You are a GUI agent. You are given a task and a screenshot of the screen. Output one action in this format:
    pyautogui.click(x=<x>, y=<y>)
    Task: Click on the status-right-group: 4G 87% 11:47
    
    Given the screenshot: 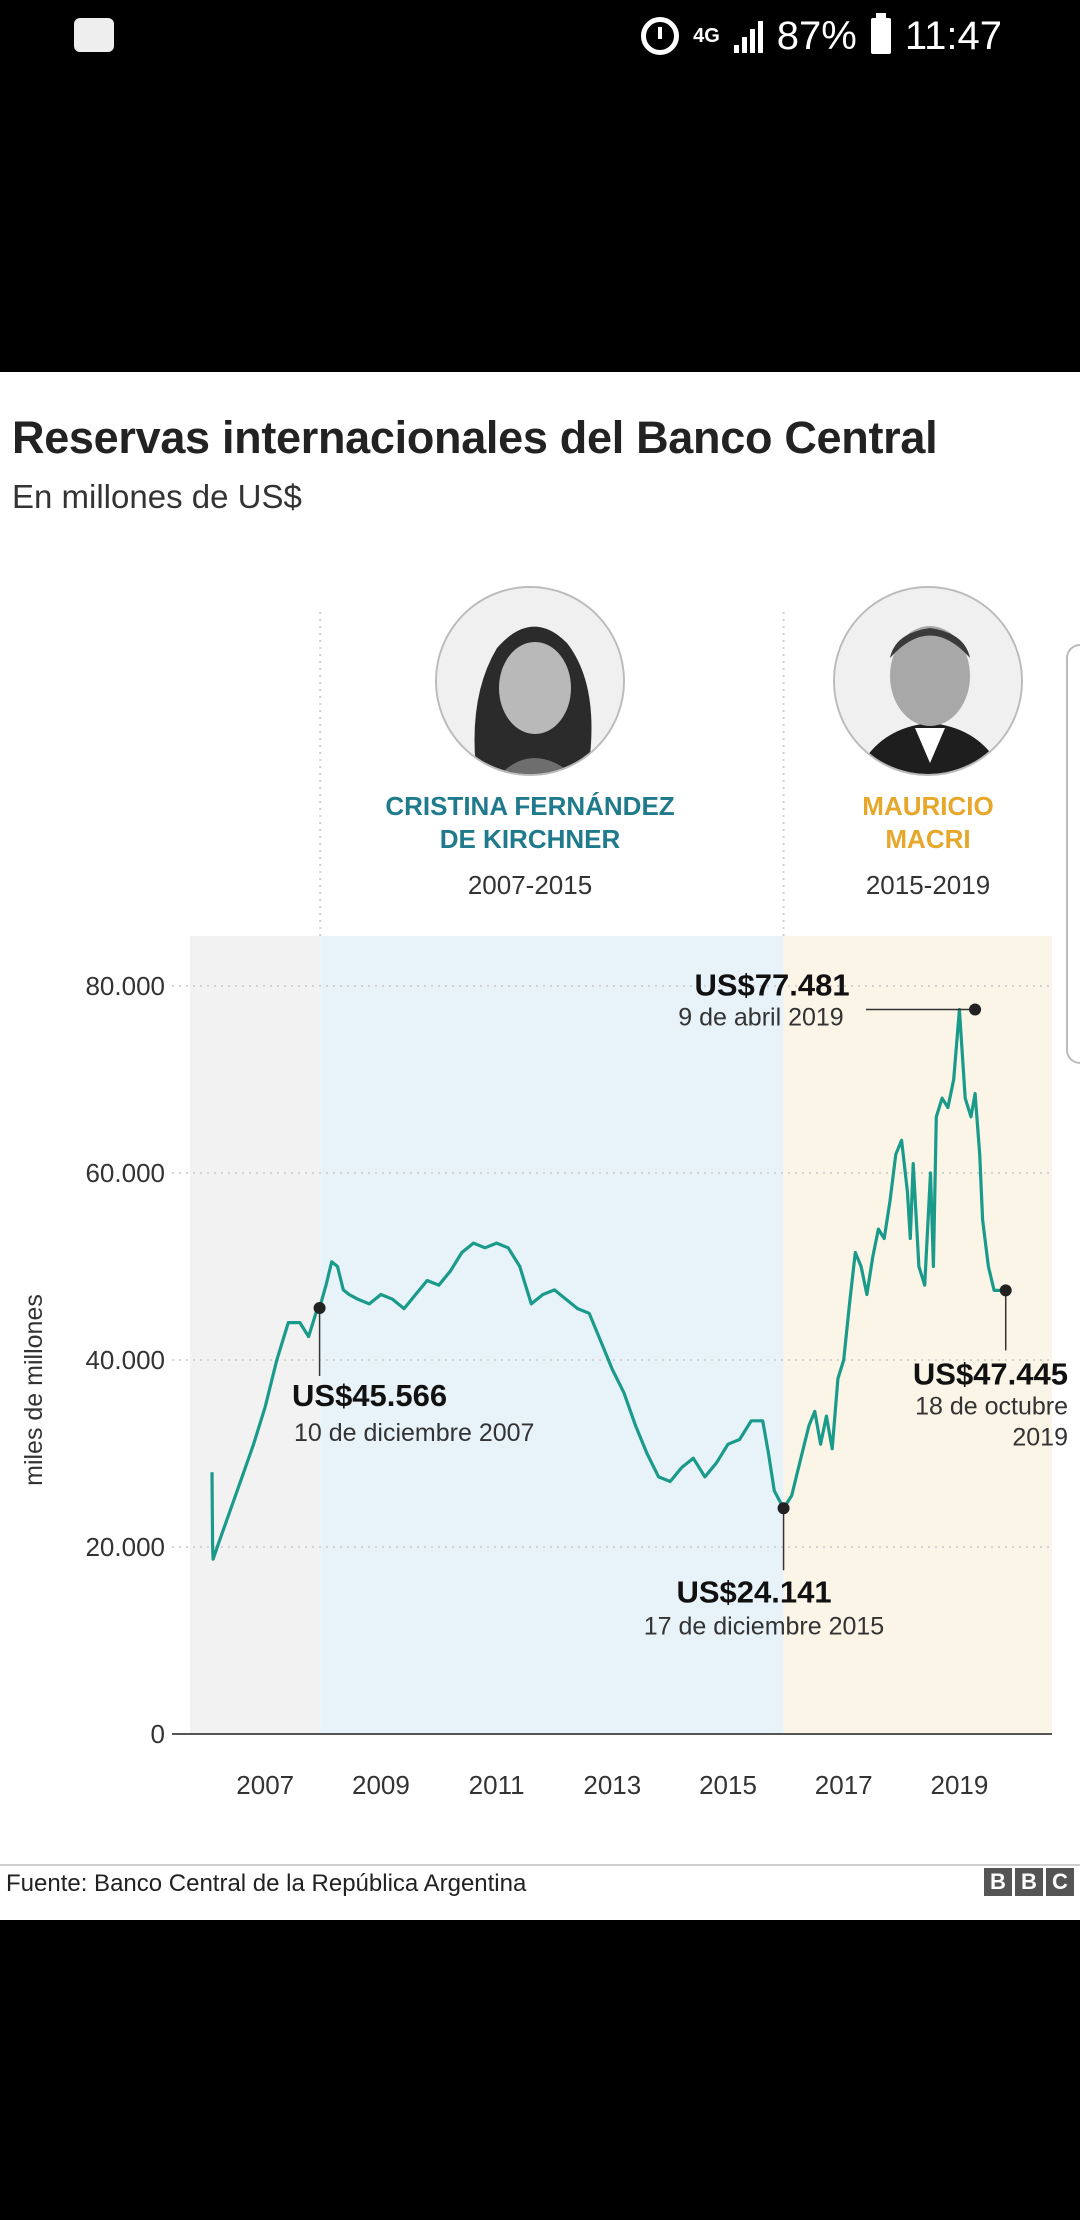 What is the action you would take?
    pyautogui.click(x=821, y=36)
    